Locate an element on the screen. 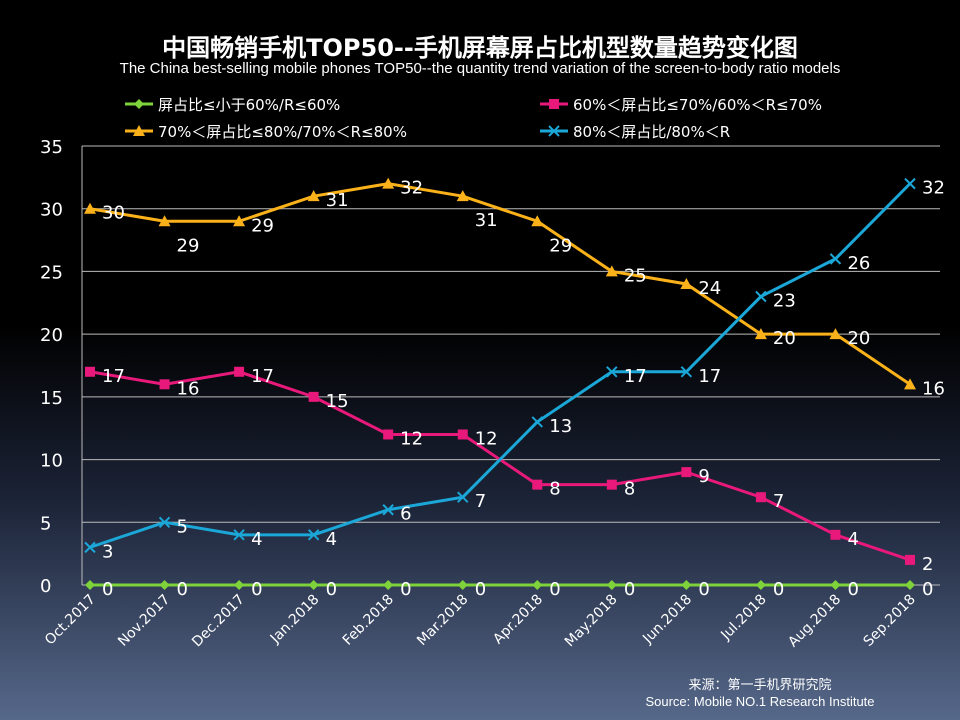 The width and height of the screenshot is (960, 720). x-tick-label: Aug.2018 is located at coordinates (814, 621).